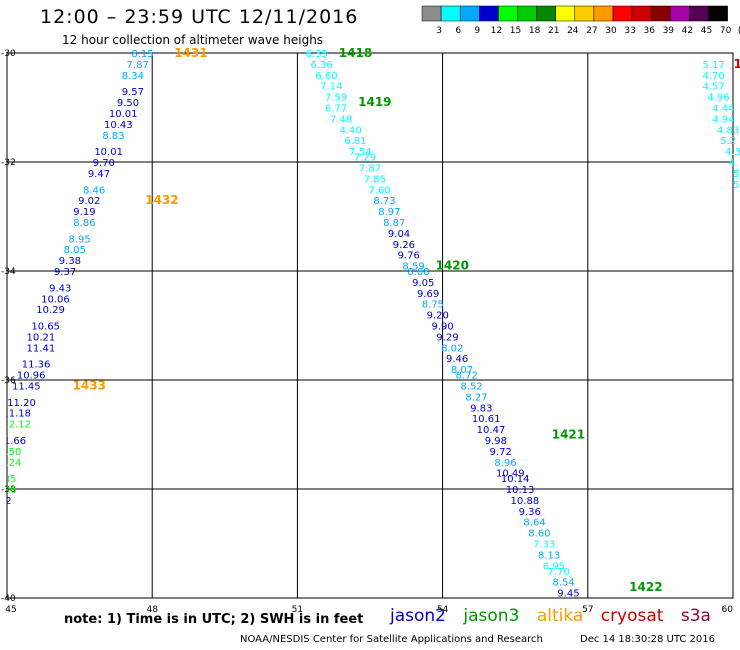 The height and width of the screenshot is (650, 740). What do you see at coordinates (21, 403) in the screenshot?
I see `swh-value-label: 11.20` at bounding box center [21, 403].